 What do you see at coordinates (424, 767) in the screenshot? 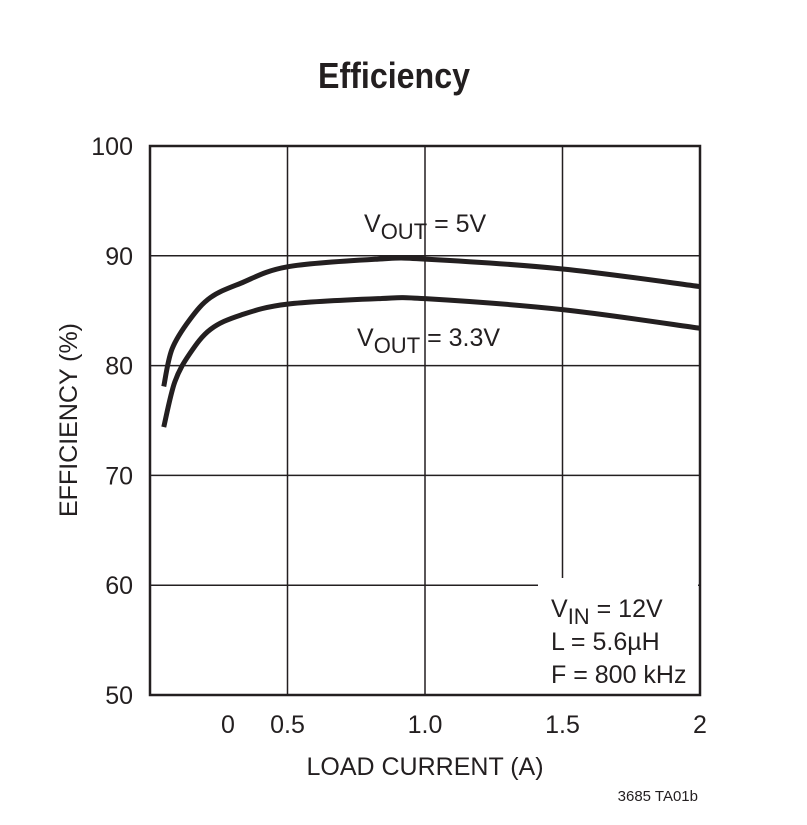
I see `x-axis-label: LOAD CURRENT (A)` at bounding box center [424, 767].